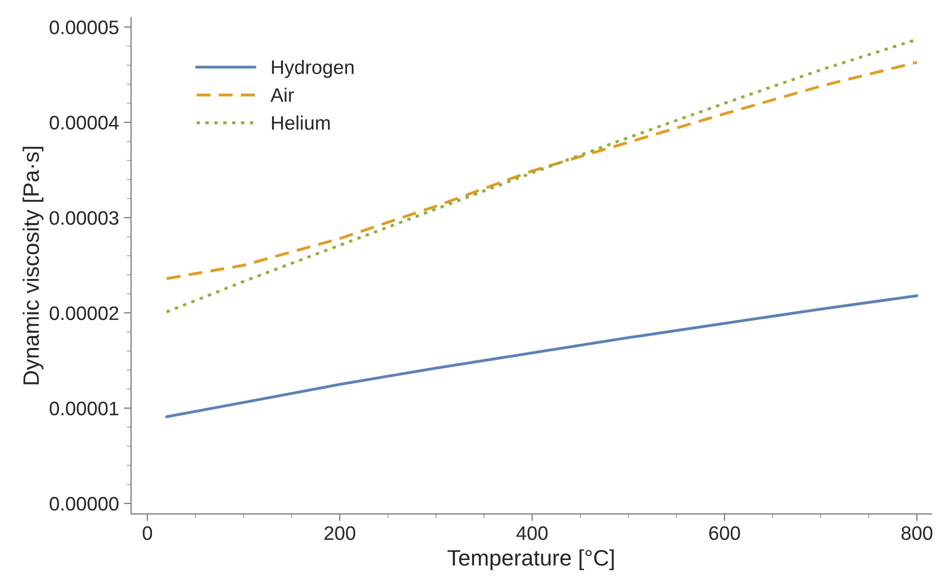 The width and height of the screenshot is (936, 584). I want to click on x-axis-title: Temperature [°C], so click(531, 559).